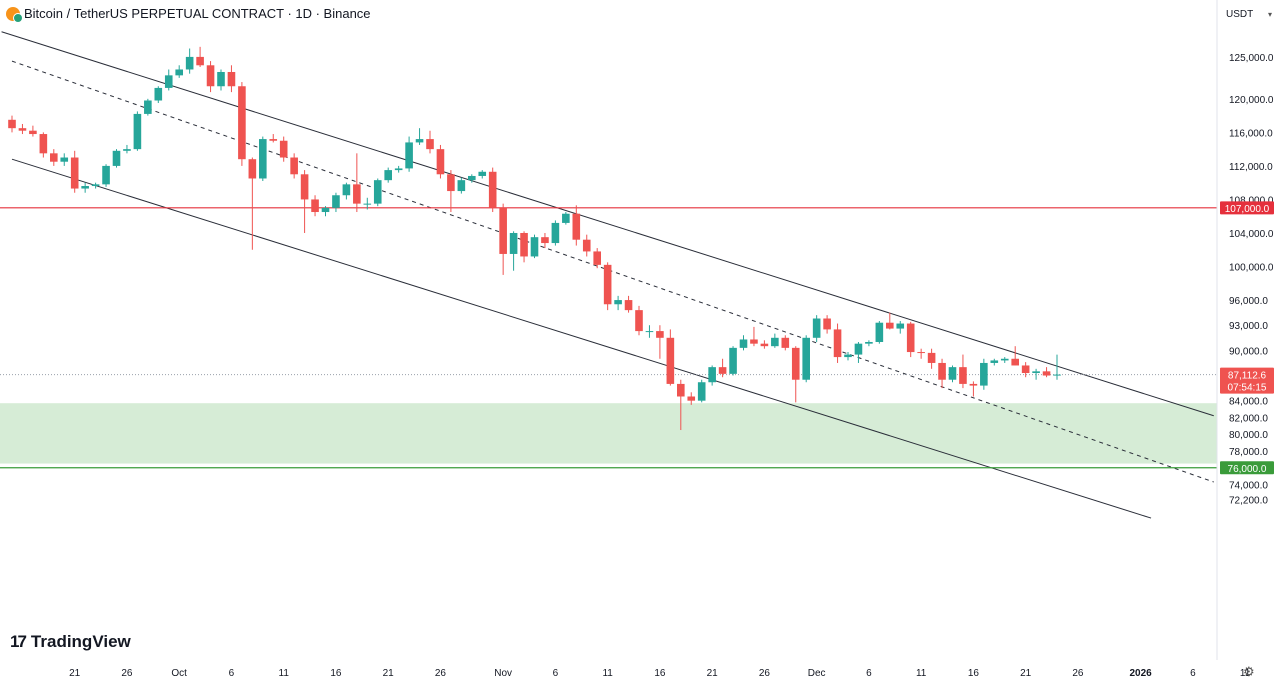 Image resolution: width=1280 pixels, height=681 pixels. Describe the element at coordinates (1248, 501) in the screenshot. I see `price-tick-label: 72,200.0` at that location.